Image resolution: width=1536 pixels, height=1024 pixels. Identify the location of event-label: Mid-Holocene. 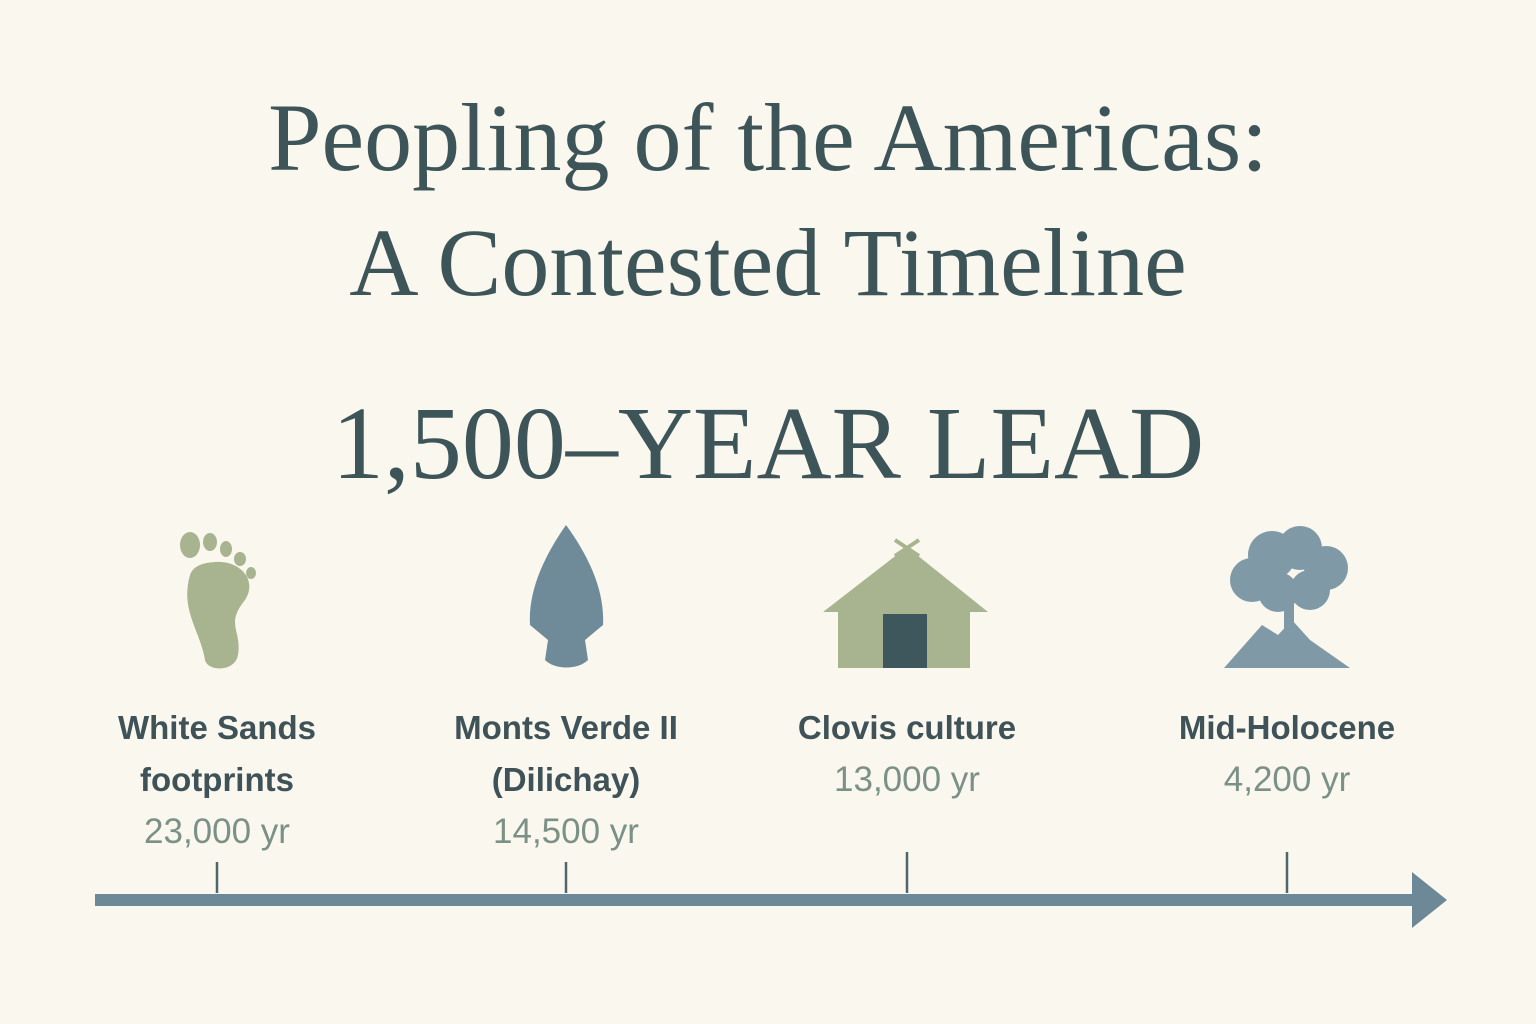
(1287, 727).